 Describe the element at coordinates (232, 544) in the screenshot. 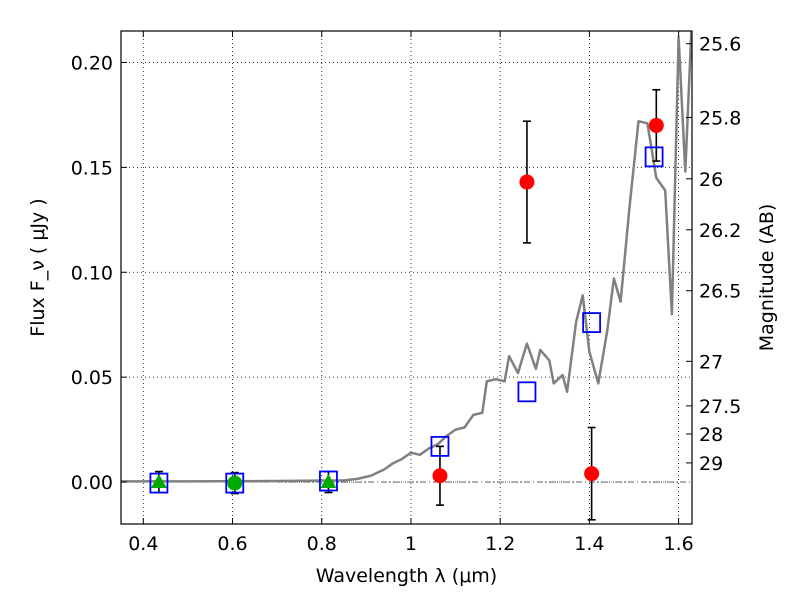

I see `x-tick-label: 0.6` at that location.